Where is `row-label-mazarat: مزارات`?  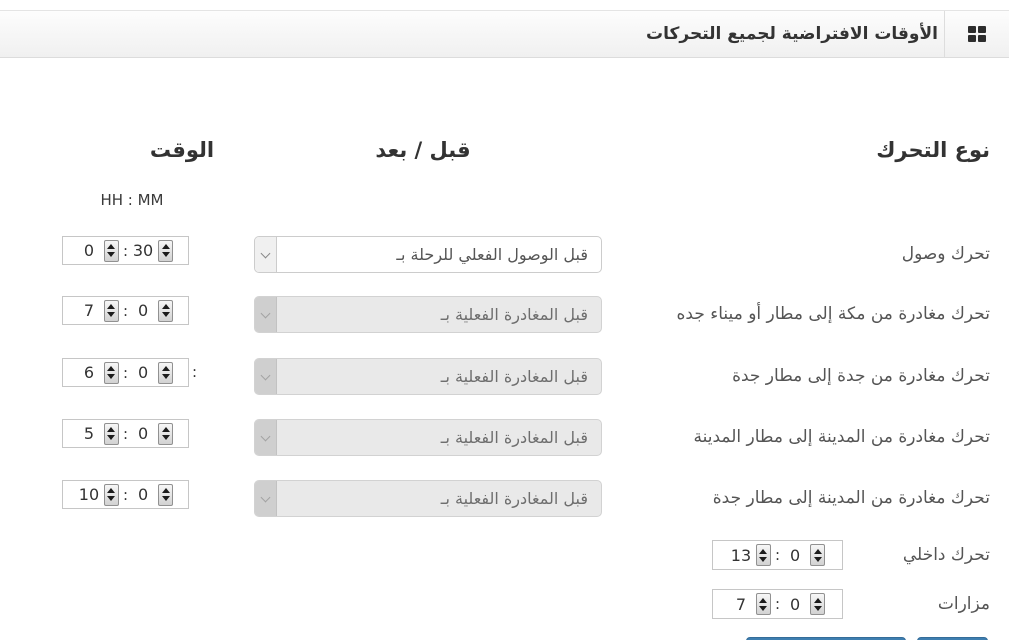
row-label-mazarat: مزارات is located at coordinates (963, 604).